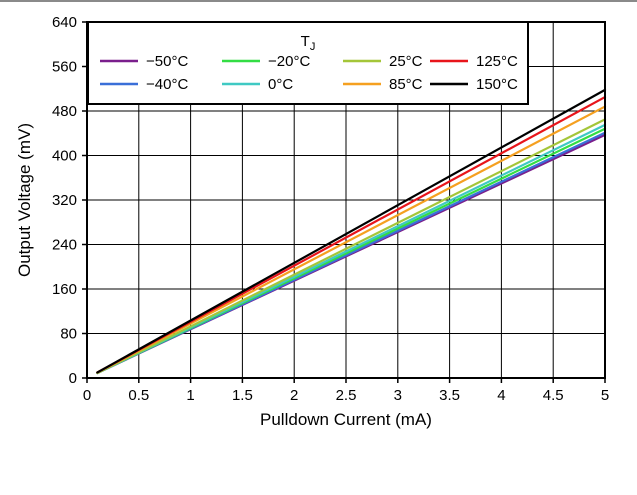 The image size is (637, 495). What do you see at coordinates (398, 395) in the screenshot?
I see `x-tick-label: 3` at bounding box center [398, 395].